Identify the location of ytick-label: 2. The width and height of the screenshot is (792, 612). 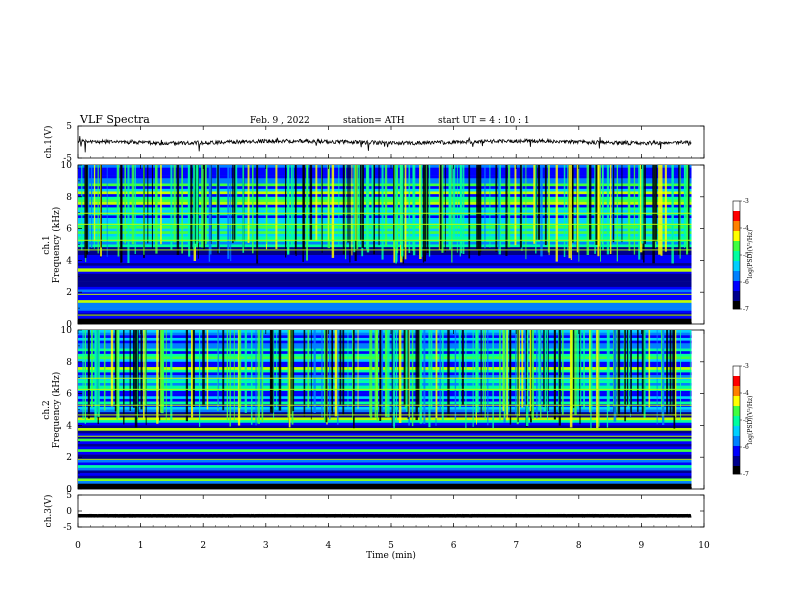
(69, 458).